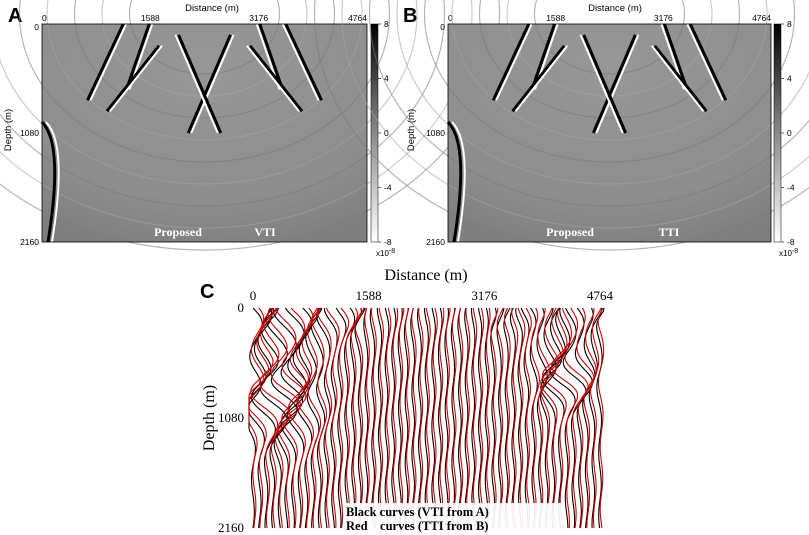  Describe the element at coordinates (29, 242) in the screenshot. I see `y-tick-label: 2160` at that location.